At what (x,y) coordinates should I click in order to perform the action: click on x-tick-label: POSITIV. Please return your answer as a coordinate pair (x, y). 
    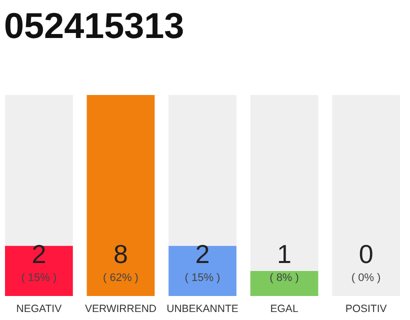
    Looking at the image, I should click on (366, 309).